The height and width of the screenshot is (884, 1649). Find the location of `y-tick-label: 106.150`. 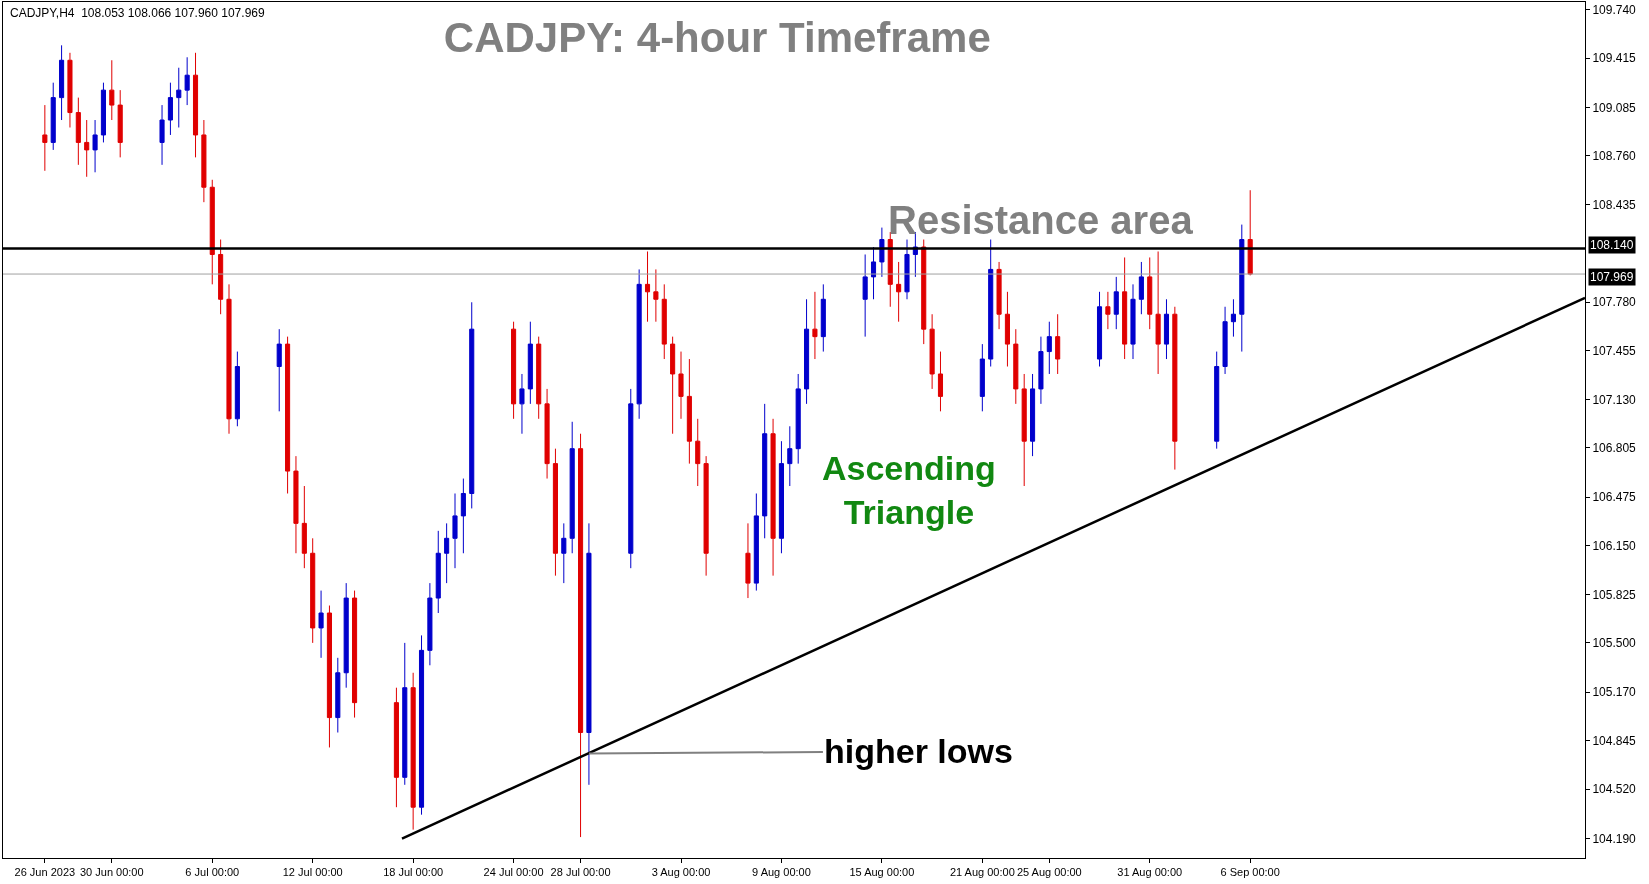

y-tick-label: 106.150 is located at coordinates (1614, 545).